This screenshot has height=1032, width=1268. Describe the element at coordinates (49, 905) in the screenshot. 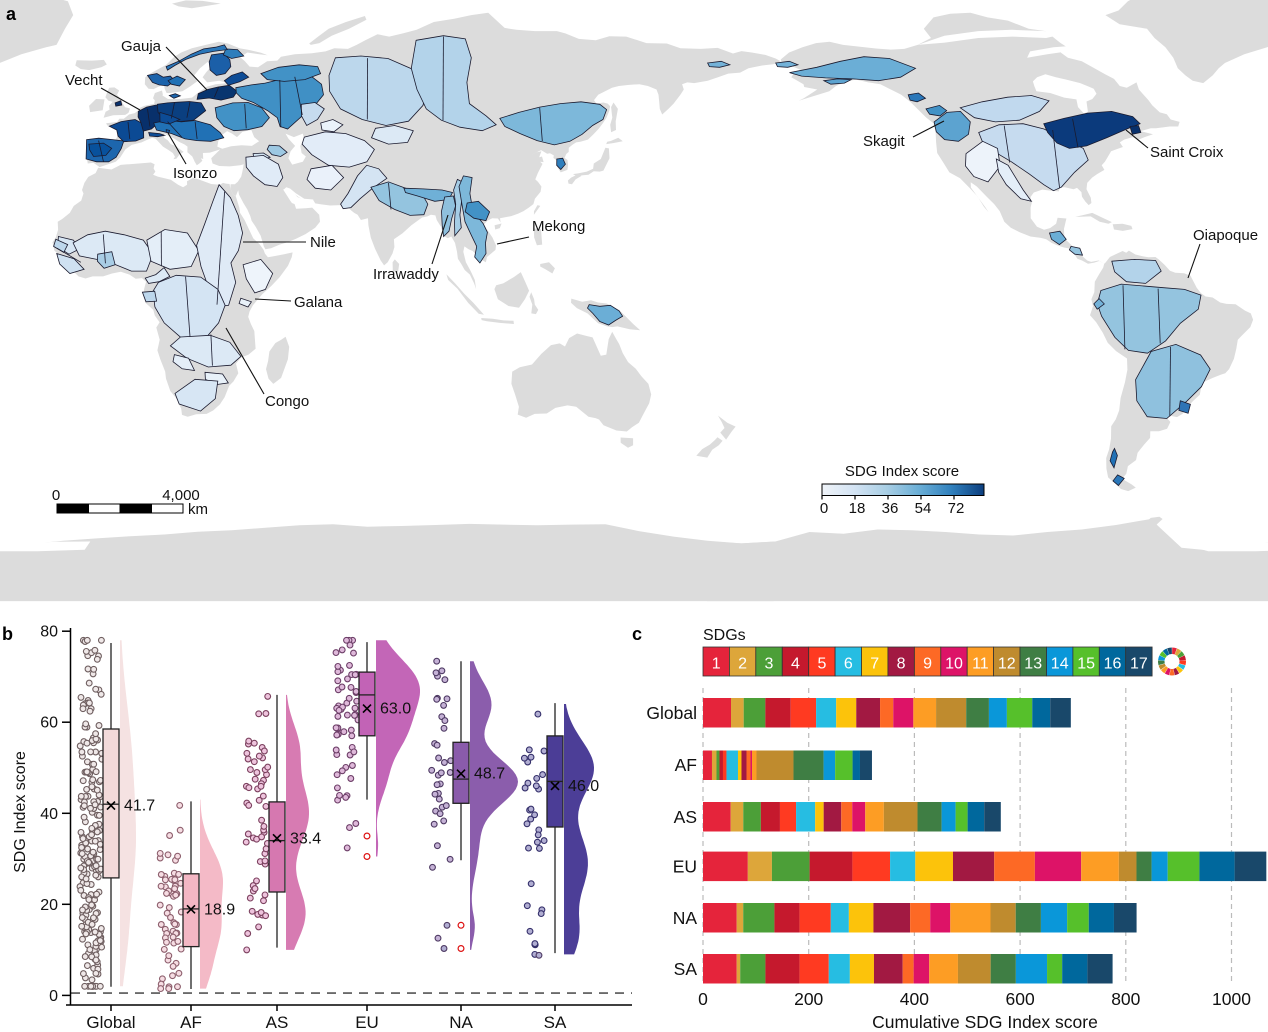

I see `svg-text: 20` at that location.